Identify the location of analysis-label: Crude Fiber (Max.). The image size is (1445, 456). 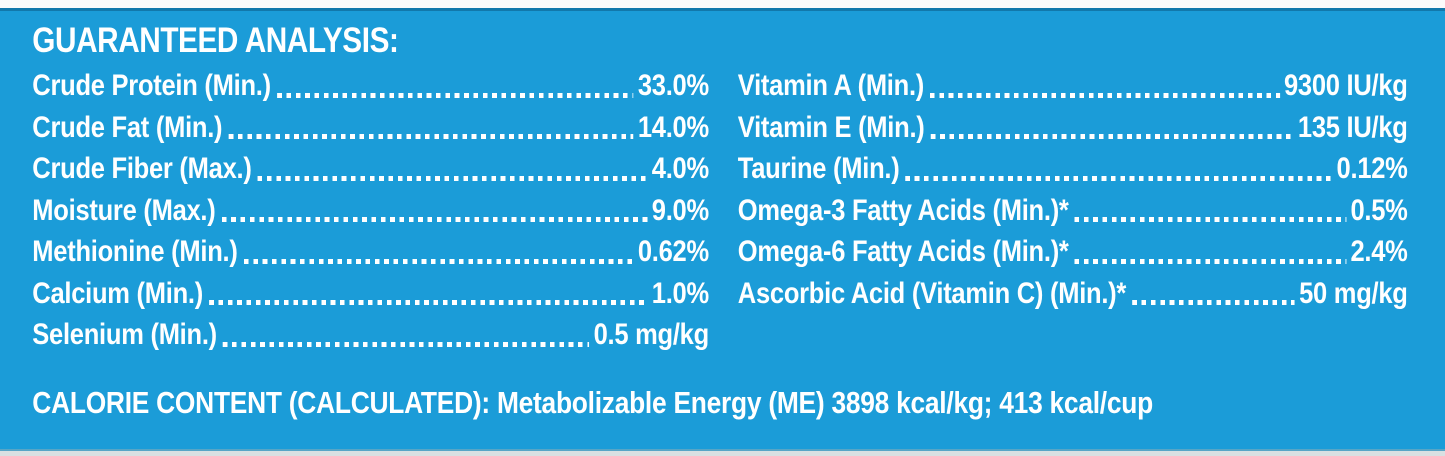
(142, 168).